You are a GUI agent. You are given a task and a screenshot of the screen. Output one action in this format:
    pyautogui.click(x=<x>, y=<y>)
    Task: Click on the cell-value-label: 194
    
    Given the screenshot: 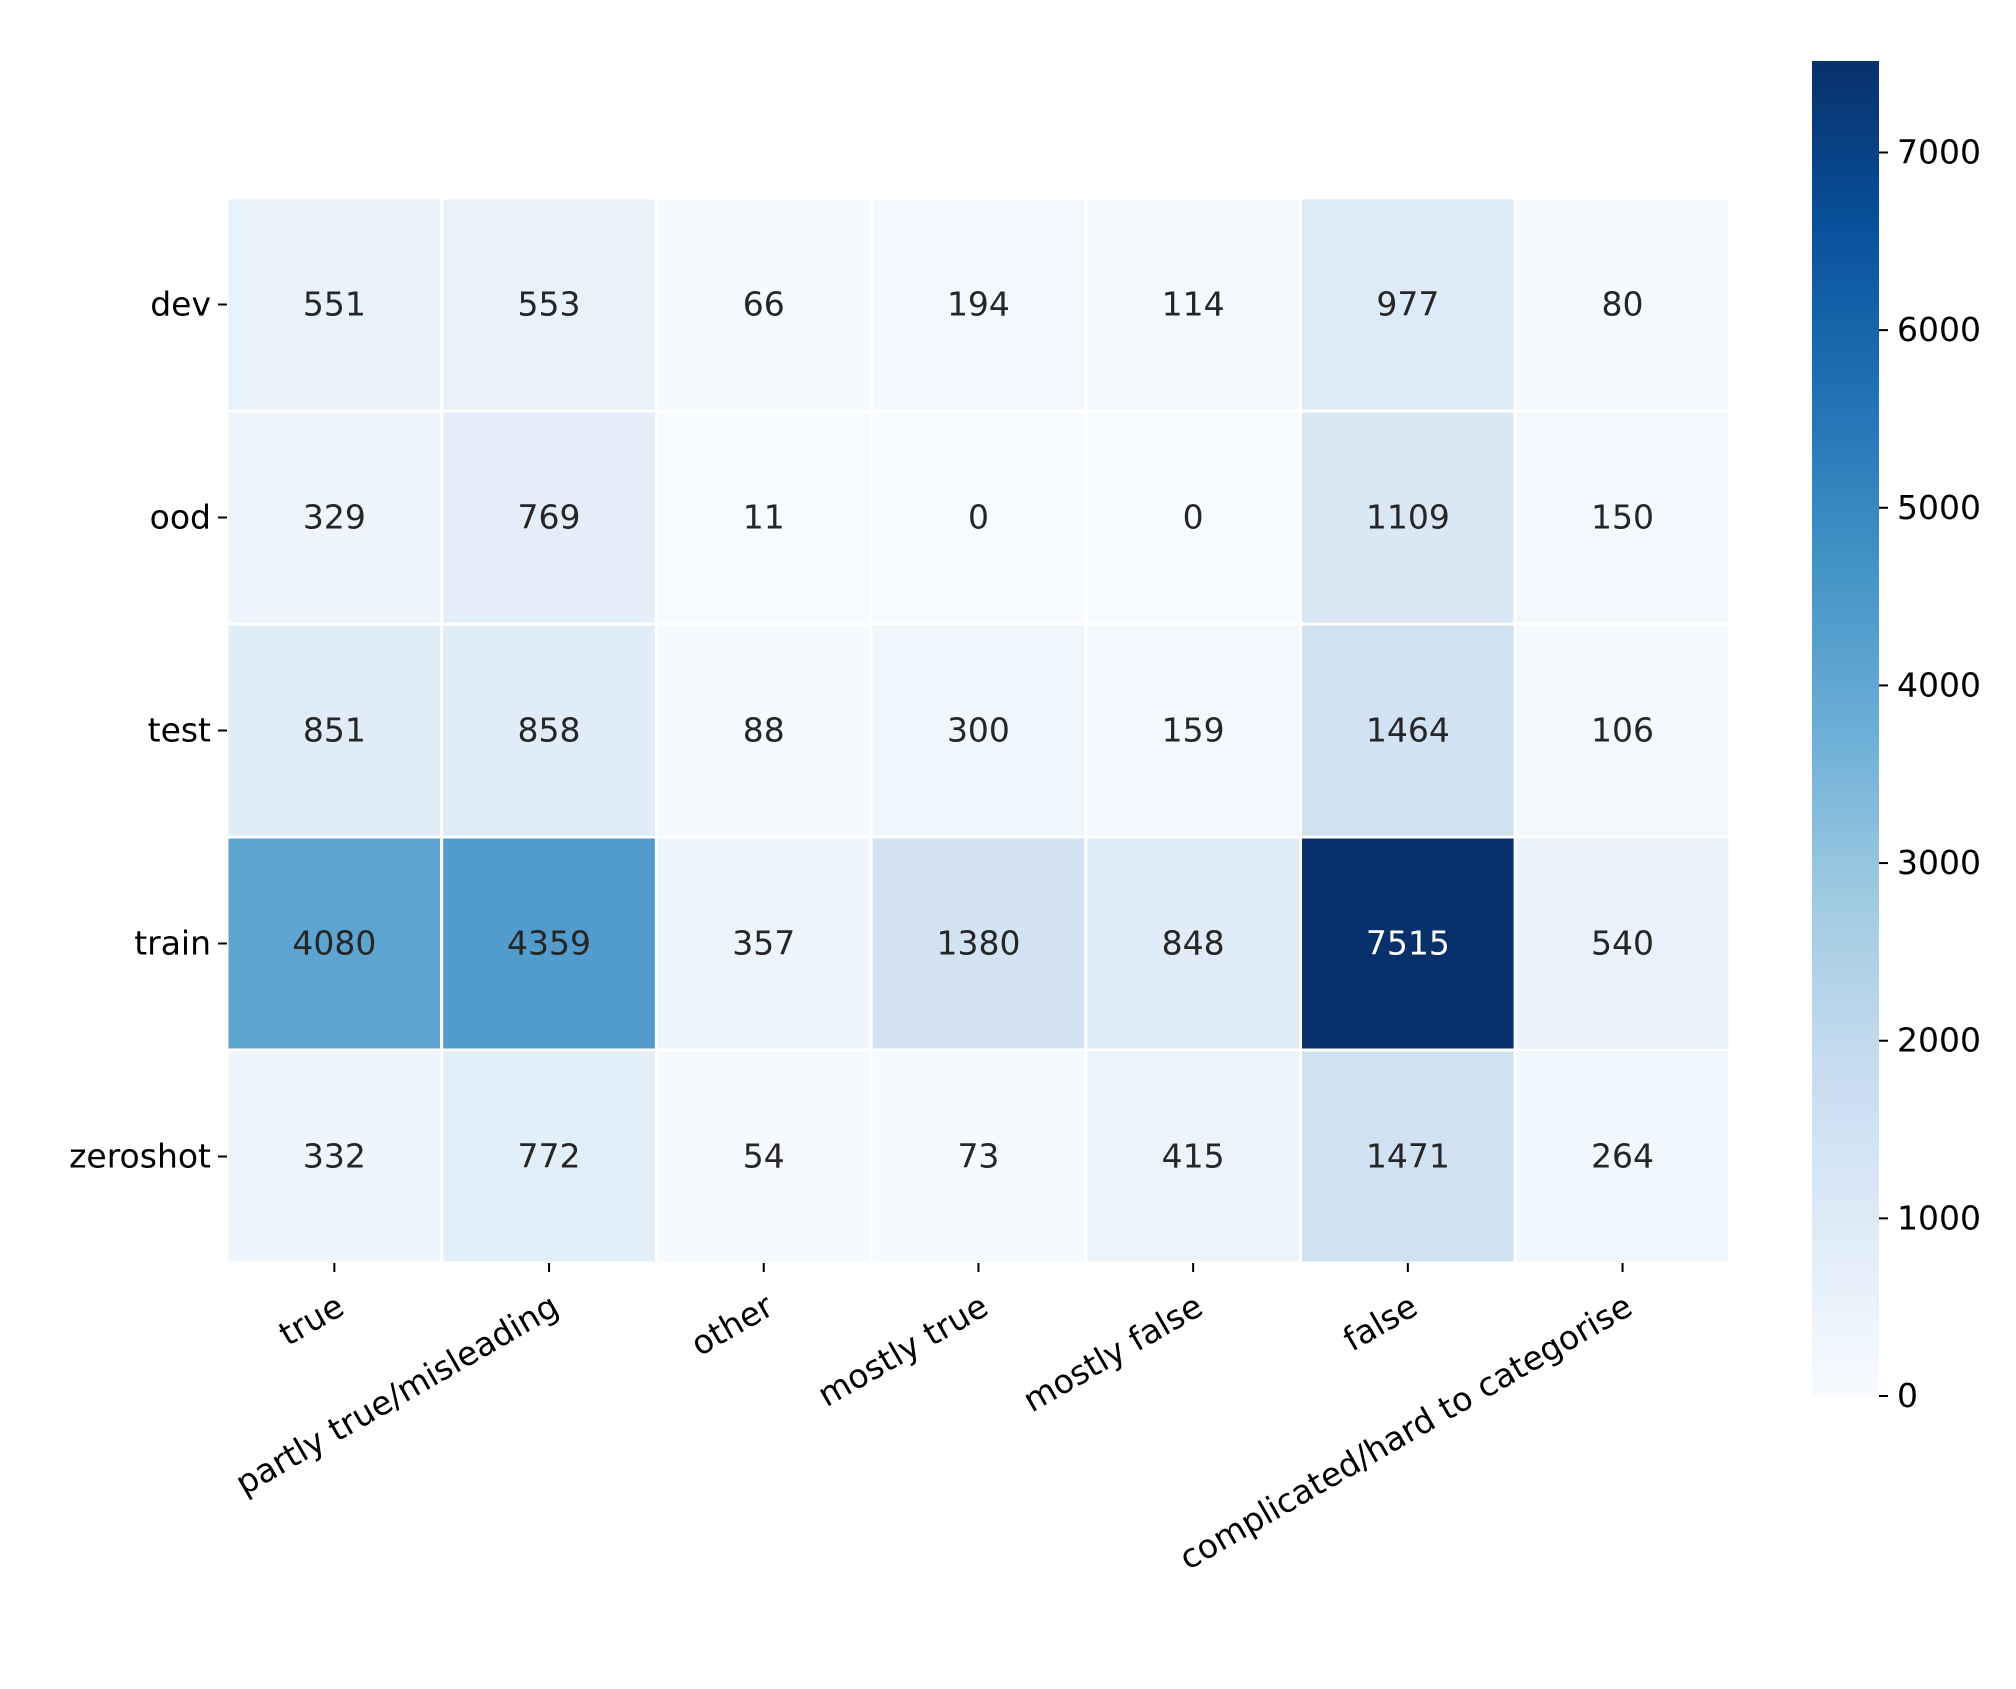 What is the action you would take?
    pyautogui.click(x=978, y=304)
    